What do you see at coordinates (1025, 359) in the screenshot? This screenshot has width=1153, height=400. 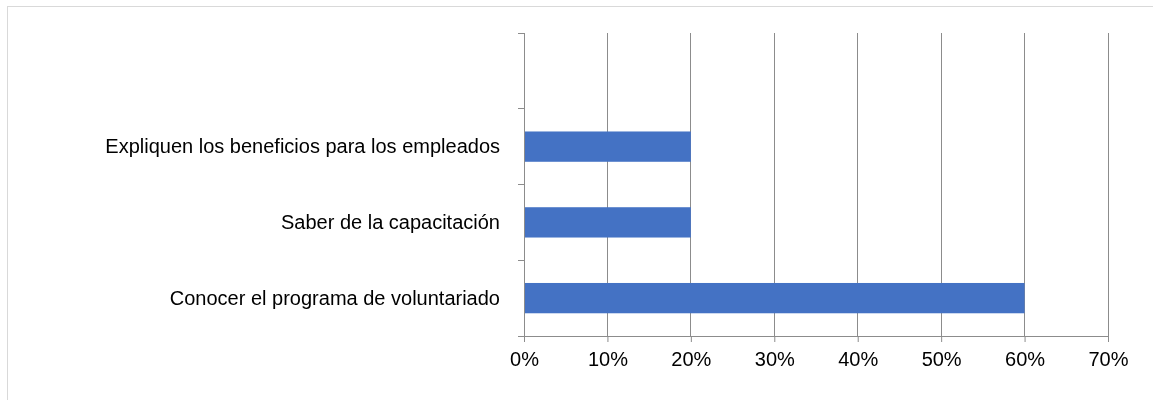 I see `x-tick-label: 60%` at bounding box center [1025, 359].